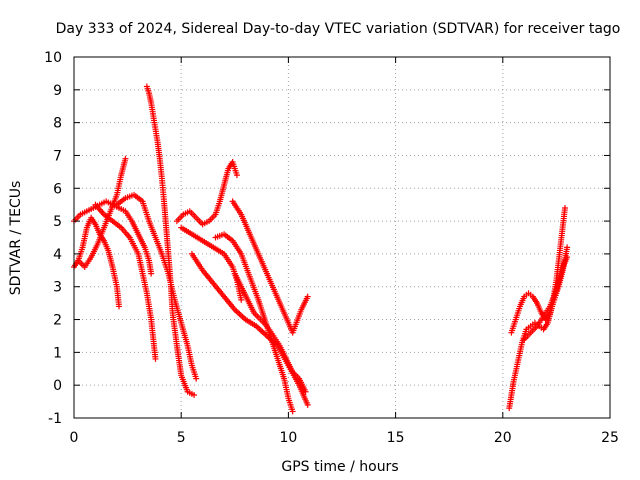 This screenshot has width=640, height=480. Describe the element at coordinates (57, 288) in the screenshot. I see `y-tick-label: 3` at that location.